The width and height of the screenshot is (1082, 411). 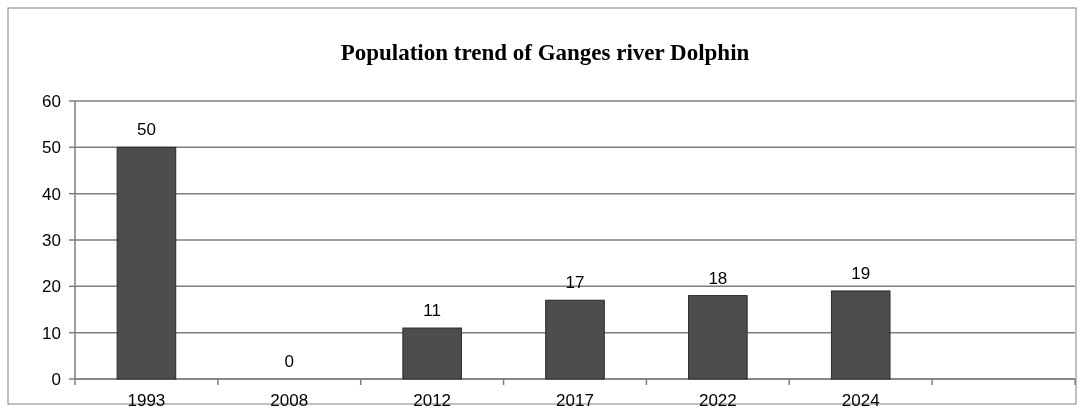 I want to click on chart-title: Population trend of Ganges river Dolphin, so click(x=545, y=52).